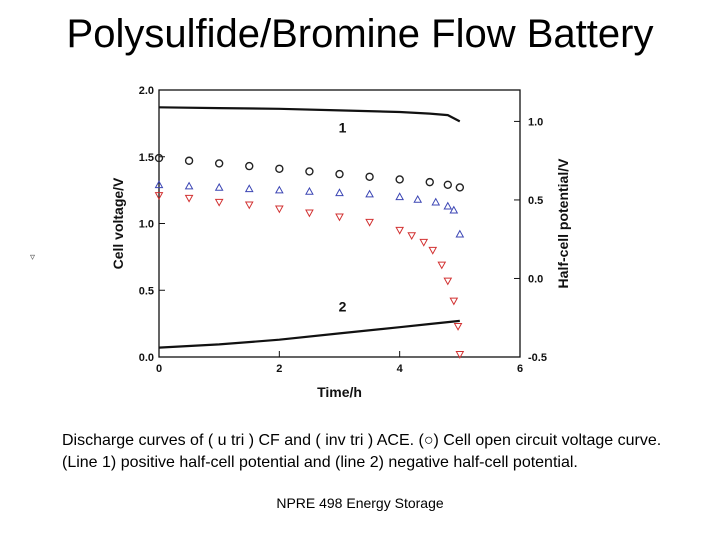  I want to click on y-tick-label: 0.0, so click(146, 358).